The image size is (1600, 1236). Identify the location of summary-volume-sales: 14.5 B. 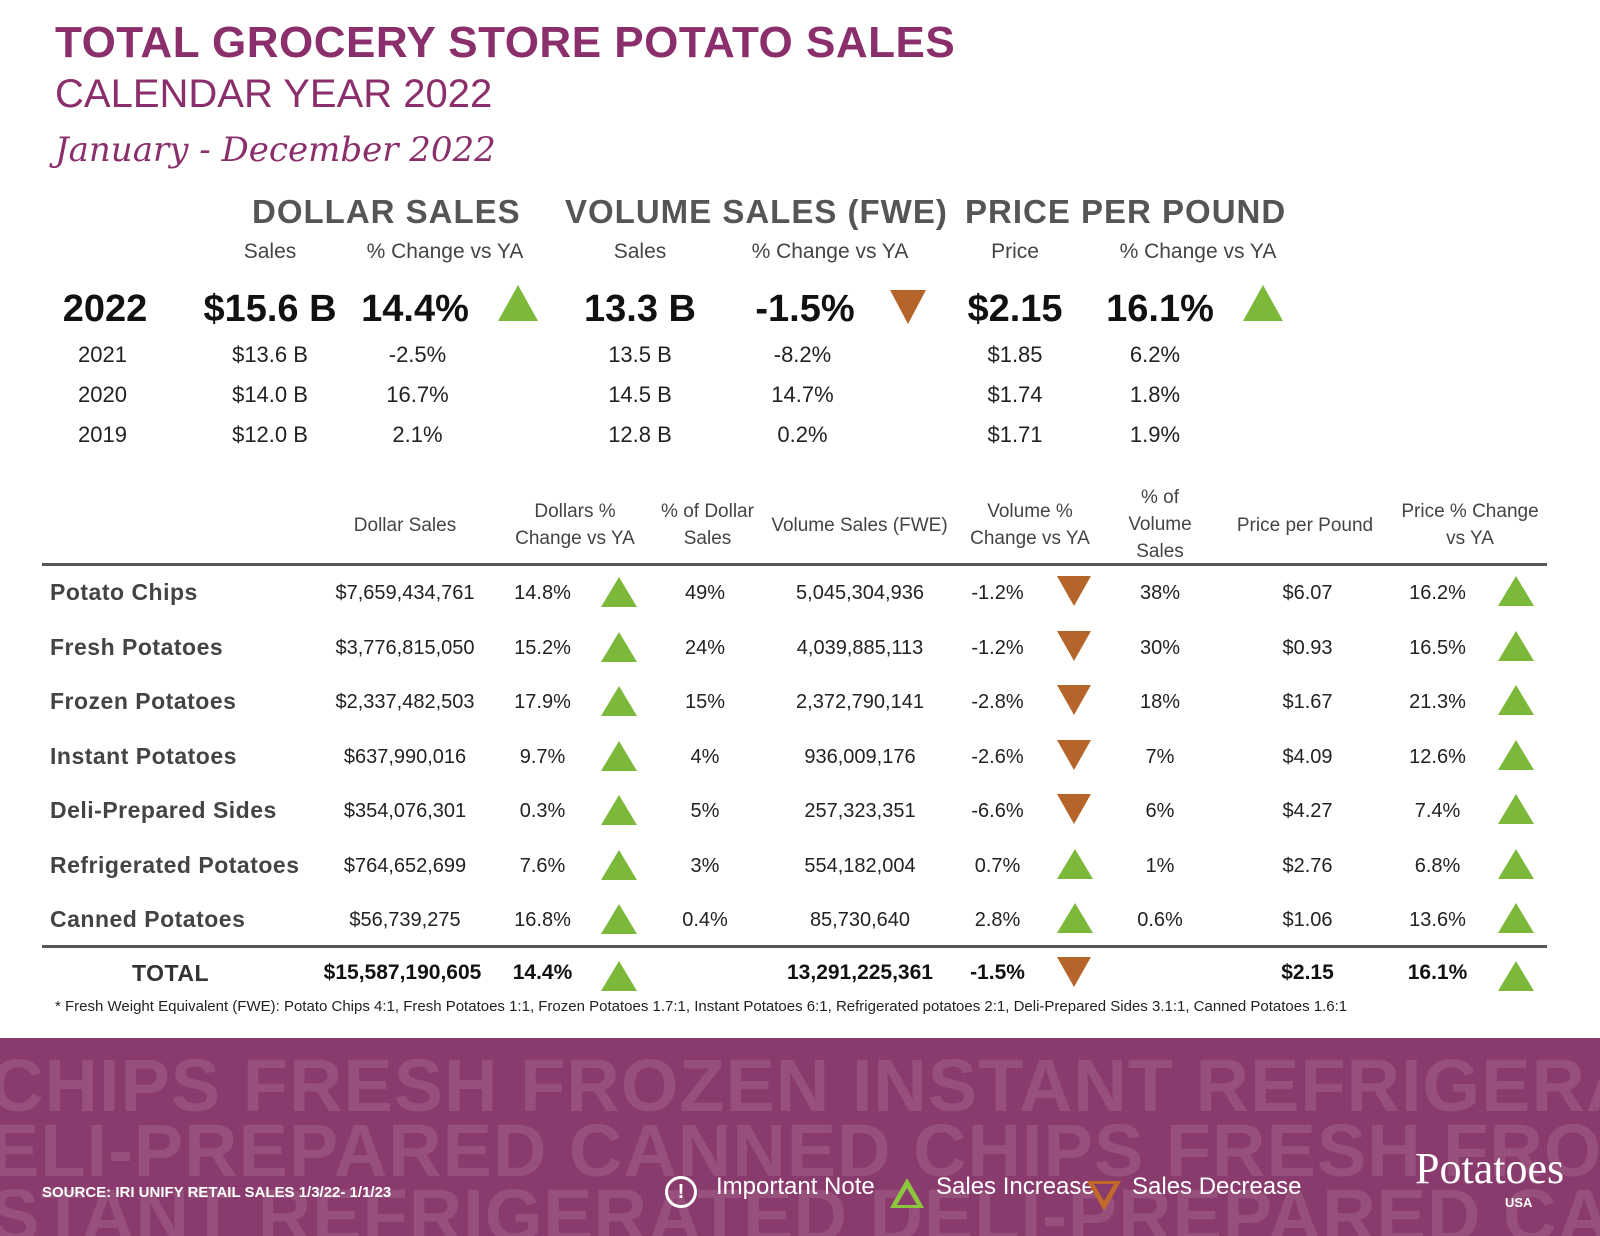
(640, 394).